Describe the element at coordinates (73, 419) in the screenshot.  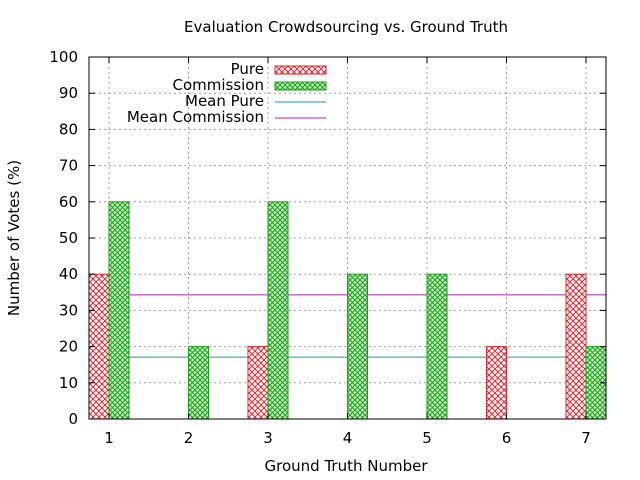
I see `y-tick-label: 0` at that location.